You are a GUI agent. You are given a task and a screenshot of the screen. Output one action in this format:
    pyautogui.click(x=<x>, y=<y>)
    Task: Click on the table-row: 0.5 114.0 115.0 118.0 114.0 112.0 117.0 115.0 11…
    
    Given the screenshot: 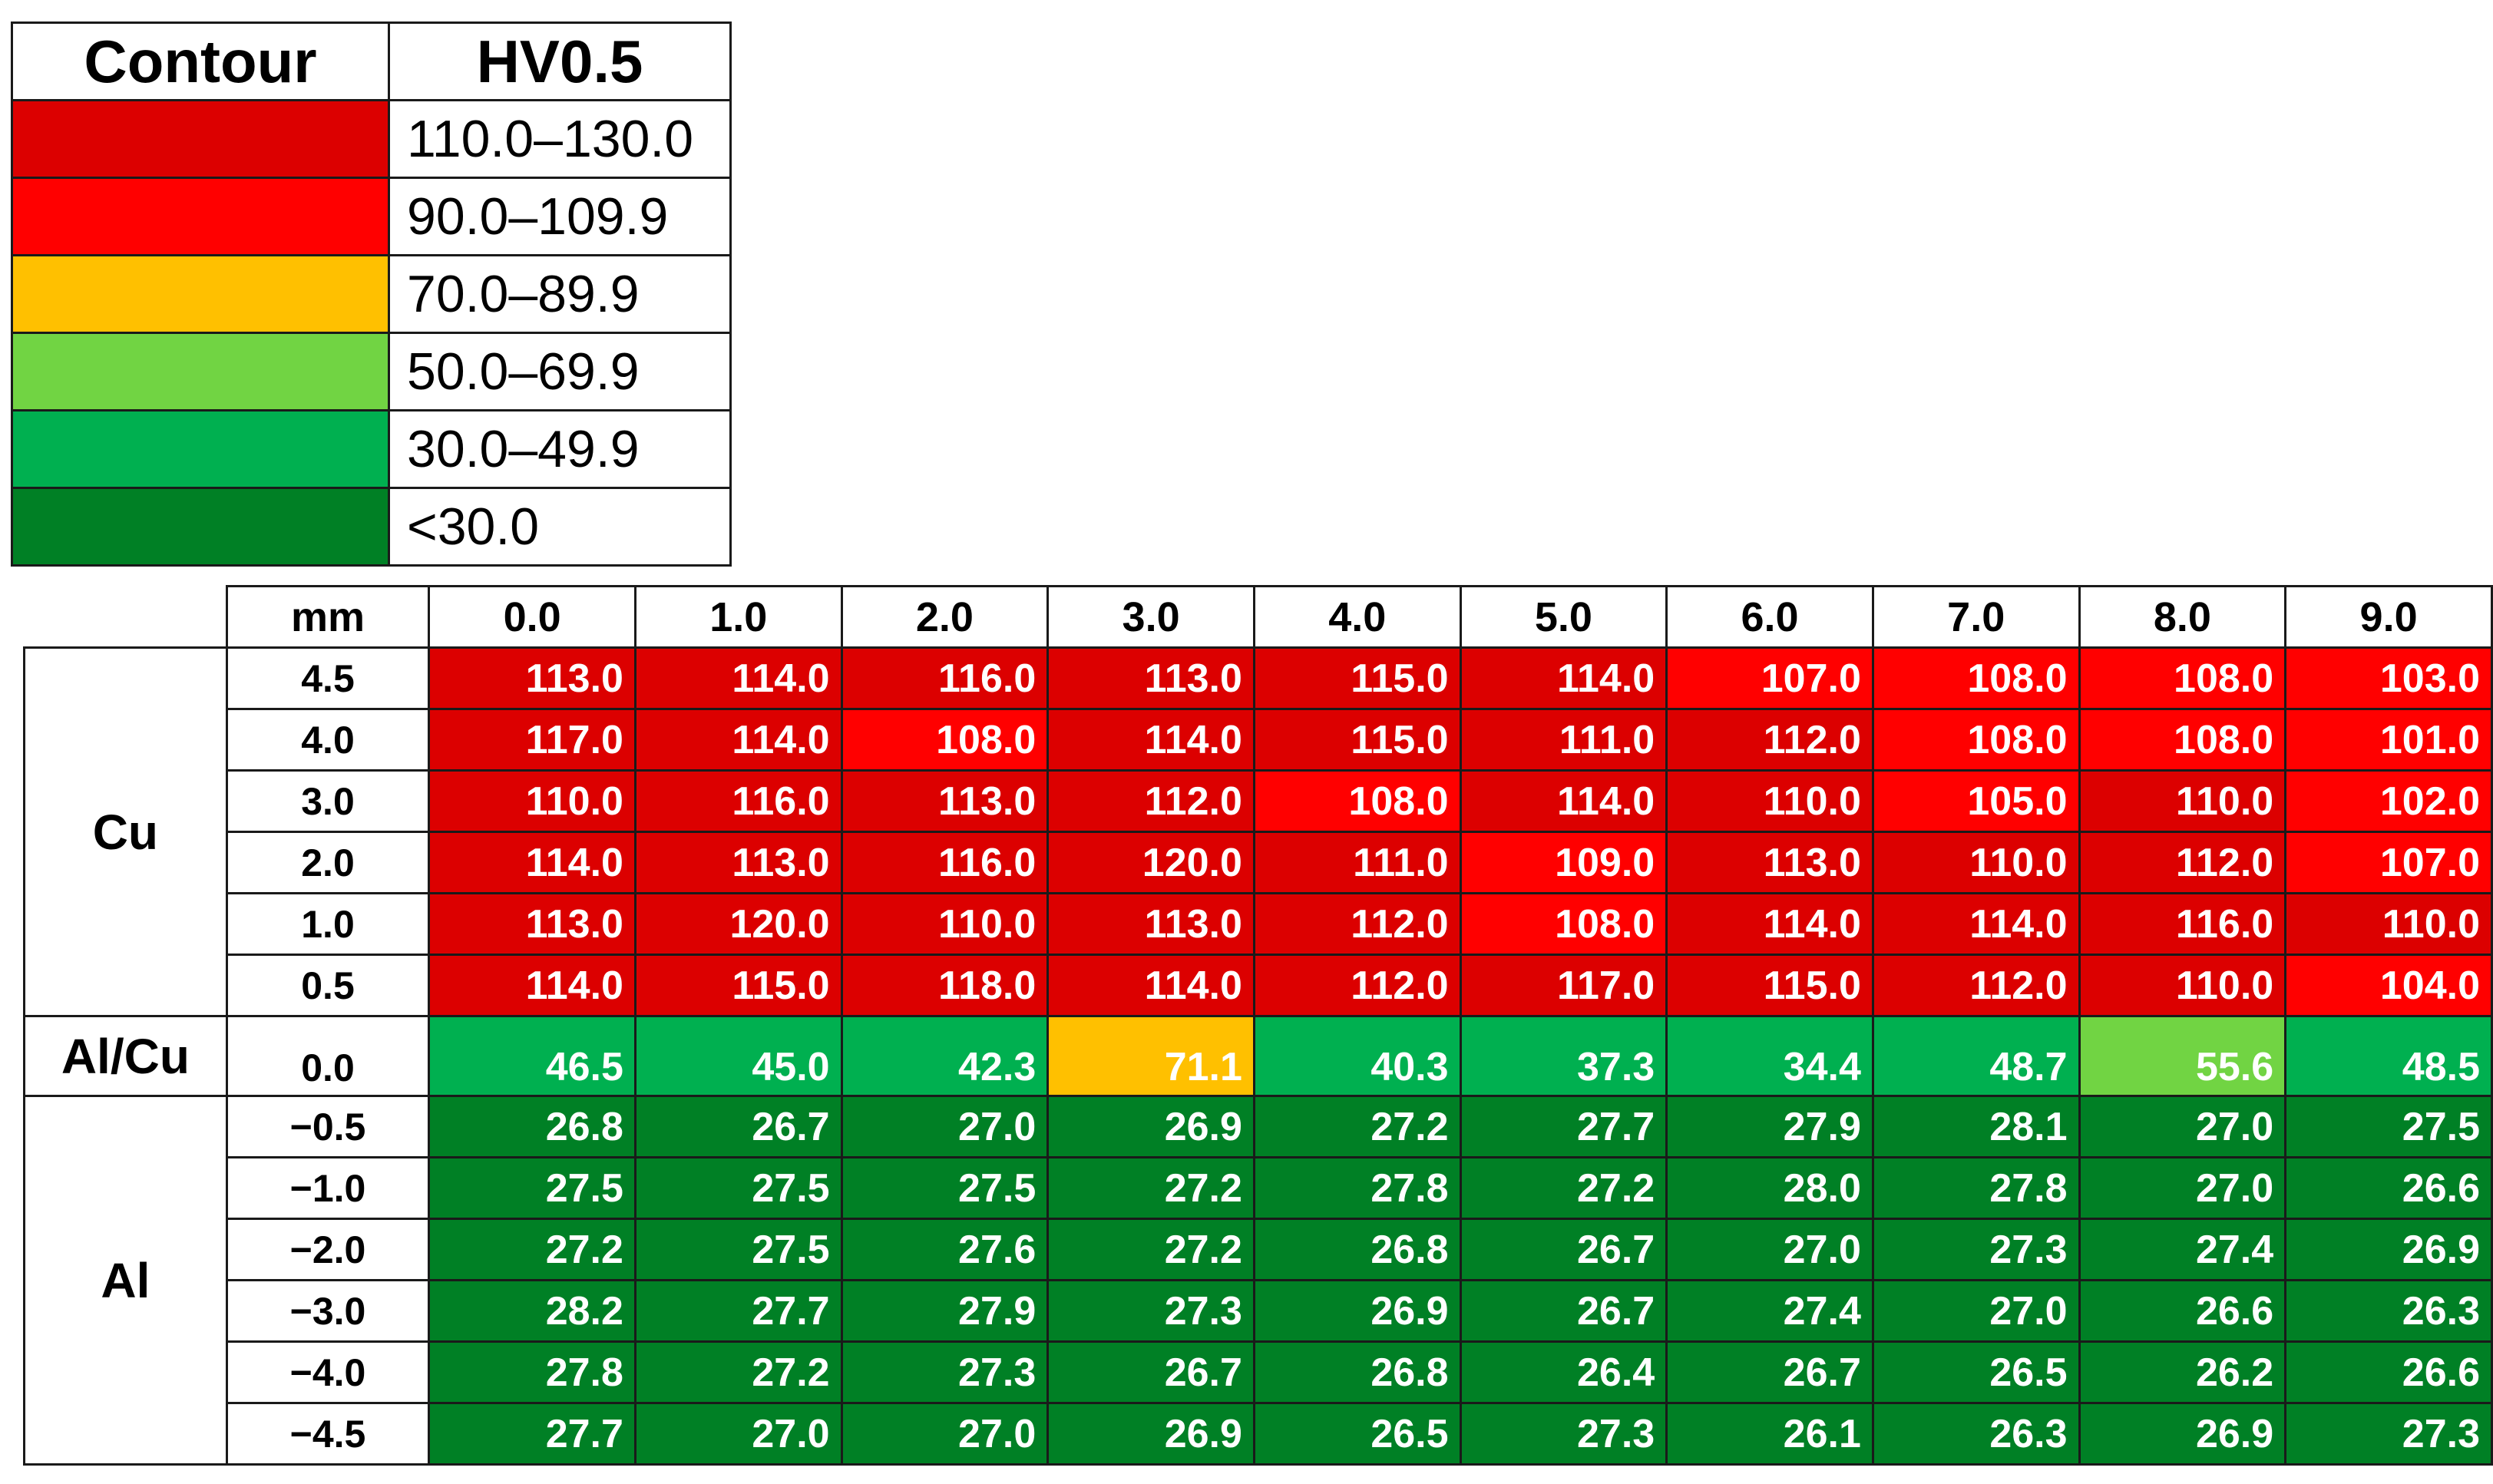 What is the action you would take?
    pyautogui.click(x=1259, y=985)
    